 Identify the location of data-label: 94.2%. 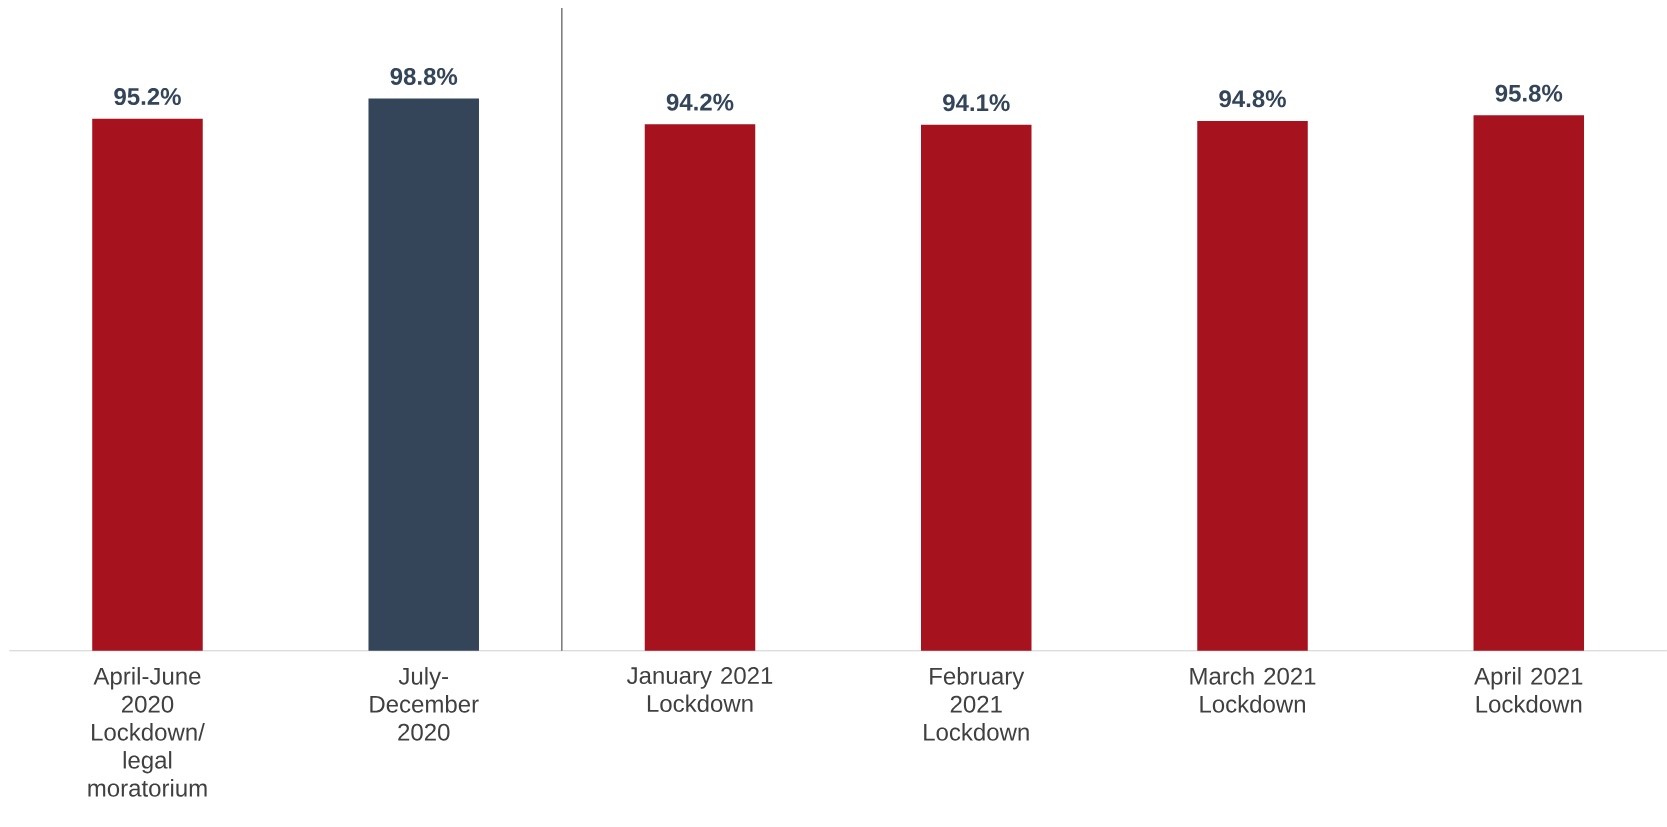
(700, 102).